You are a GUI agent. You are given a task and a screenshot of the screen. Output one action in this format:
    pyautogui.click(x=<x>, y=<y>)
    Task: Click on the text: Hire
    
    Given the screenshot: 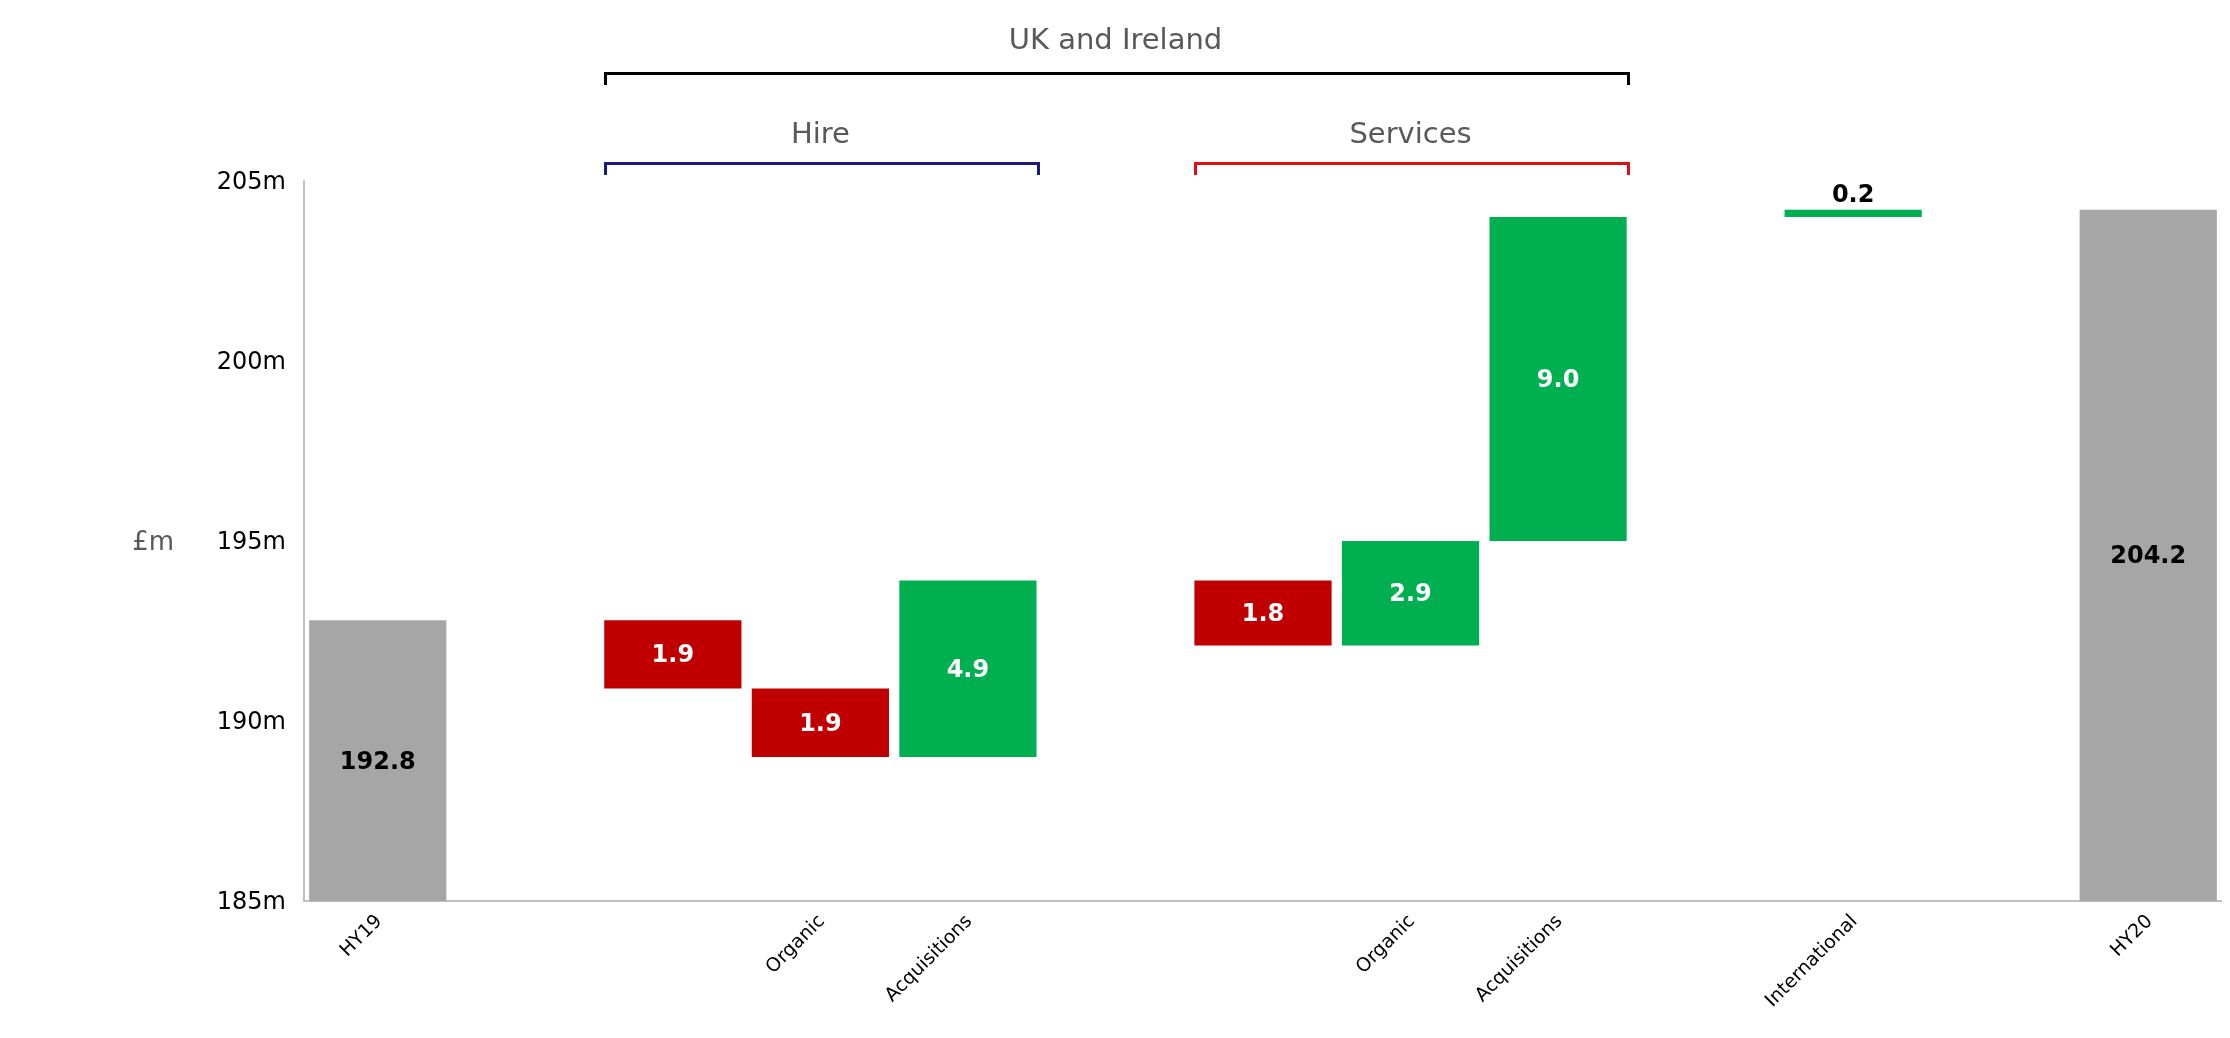 What is the action you would take?
    pyautogui.click(x=820, y=133)
    